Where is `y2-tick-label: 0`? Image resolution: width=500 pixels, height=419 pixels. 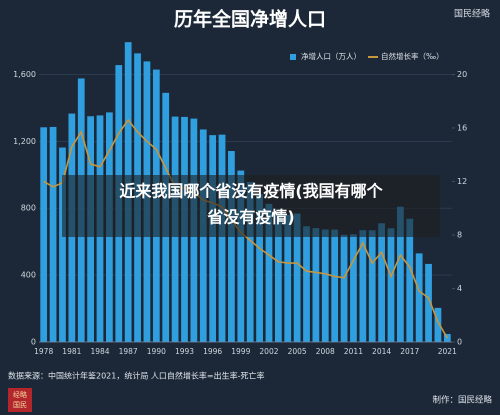
y2-tick-label: 0 is located at coordinates (459, 342).